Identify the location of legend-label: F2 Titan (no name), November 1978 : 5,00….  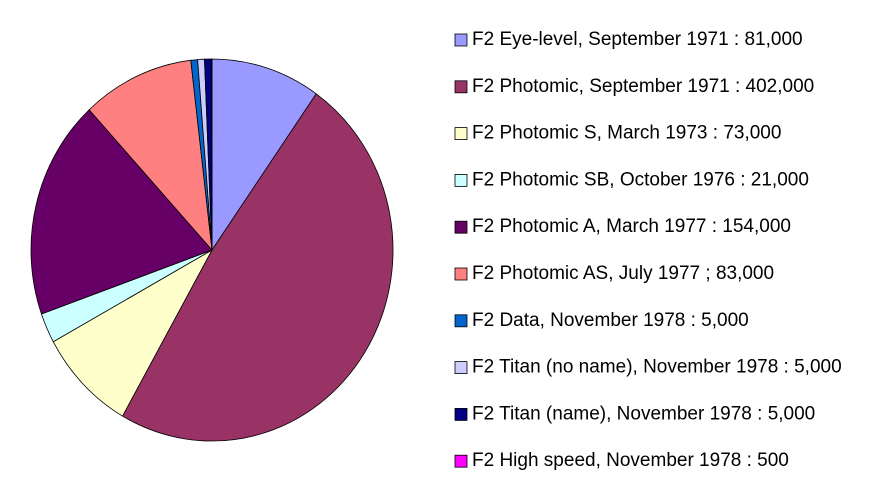
(657, 367).